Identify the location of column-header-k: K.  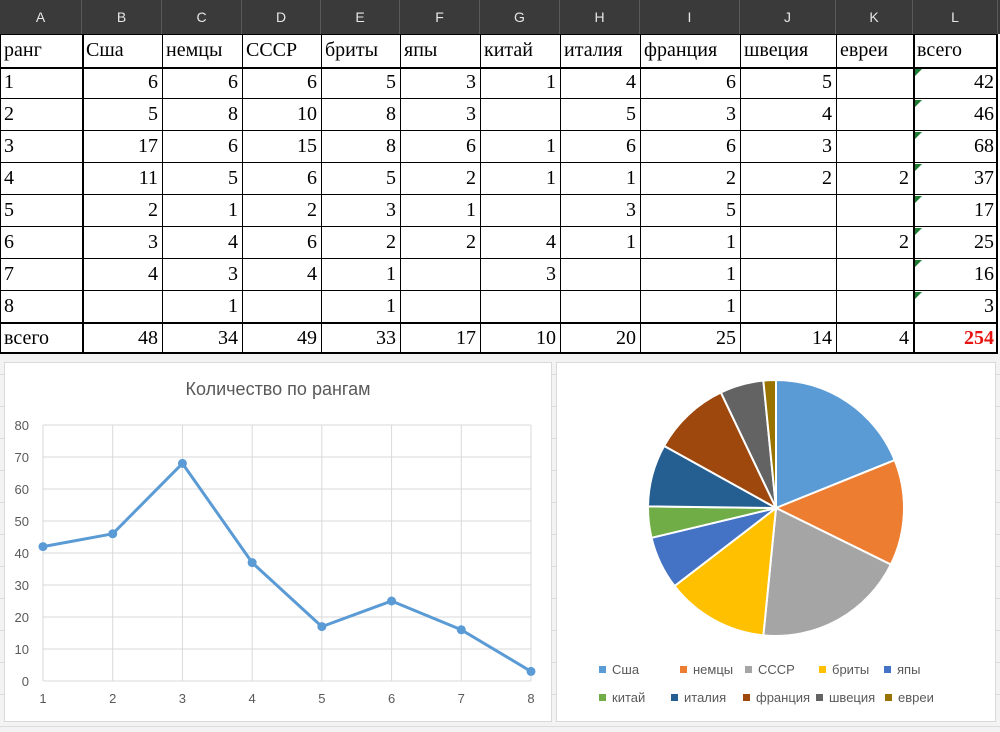
(874, 17).